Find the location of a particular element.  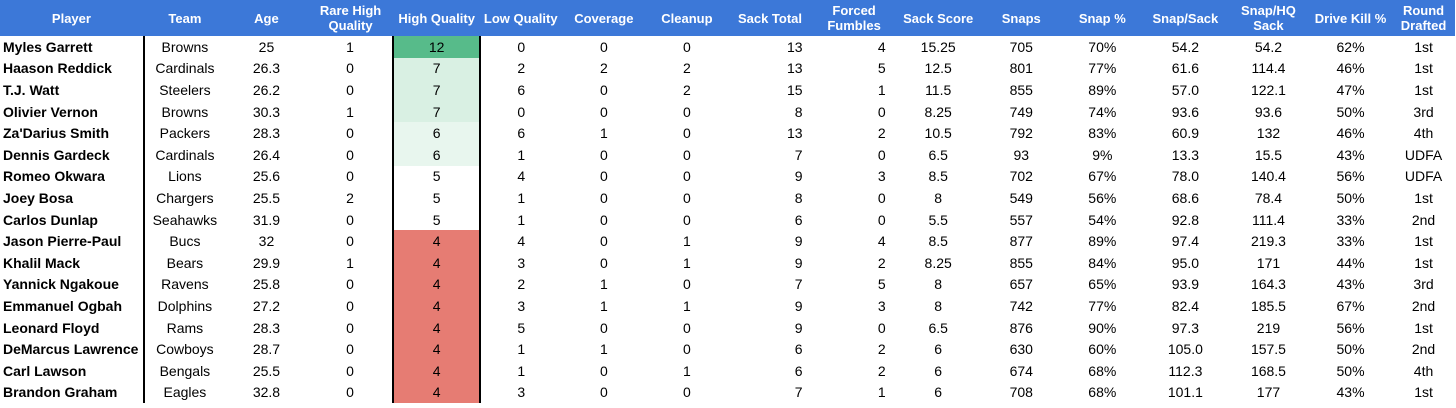

cell-snap-per-sack: 61.6 is located at coordinates (1185, 68).